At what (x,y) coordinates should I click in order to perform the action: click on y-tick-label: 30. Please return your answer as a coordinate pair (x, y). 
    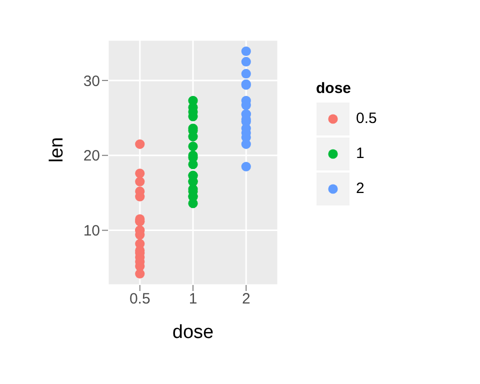
    Looking at the image, I should click on (91, 81).